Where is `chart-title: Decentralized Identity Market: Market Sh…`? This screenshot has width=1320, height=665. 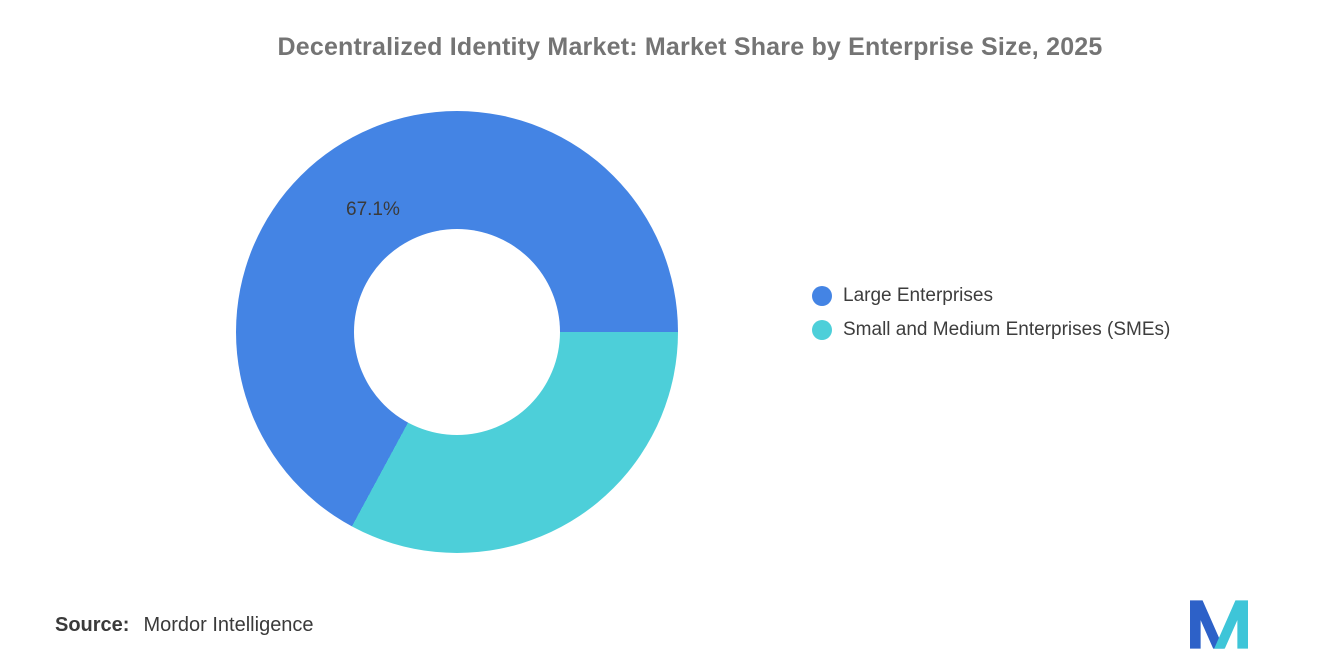
chart-title: Decentralized Identity Market: Market Sh… is located at coordinates (690, 47).